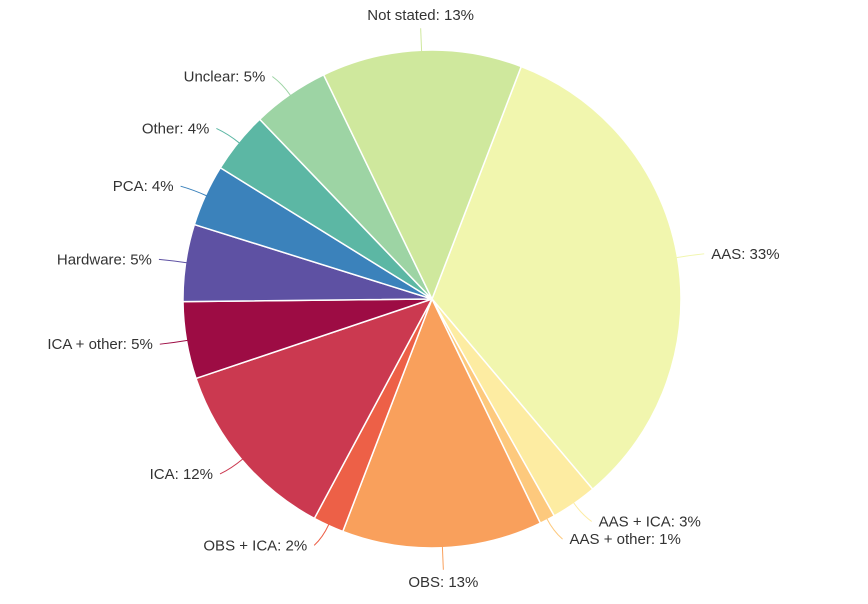 This screenshot has height=604, width=868. I want to click on leader-line-ica-other, so click(173, 342).